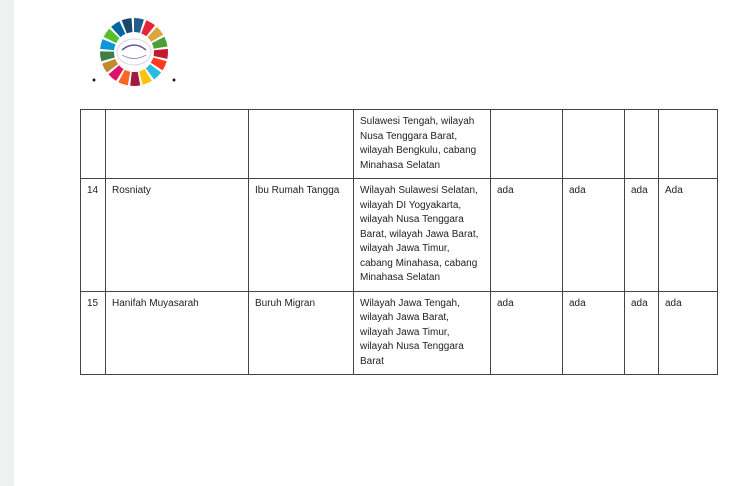 The height and width of the screenshot is (486, 741). What do you see at coordinates (301, 235) in the screenshot?
I see `cell-job: Ibu Rumah Tangga` at bounding box center [301, 235].